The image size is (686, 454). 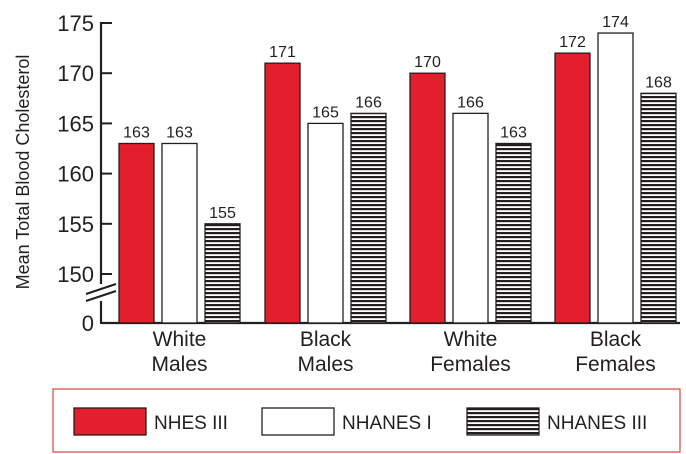 I want to click on y-tick-label: 150, so click(x=75, y=274).